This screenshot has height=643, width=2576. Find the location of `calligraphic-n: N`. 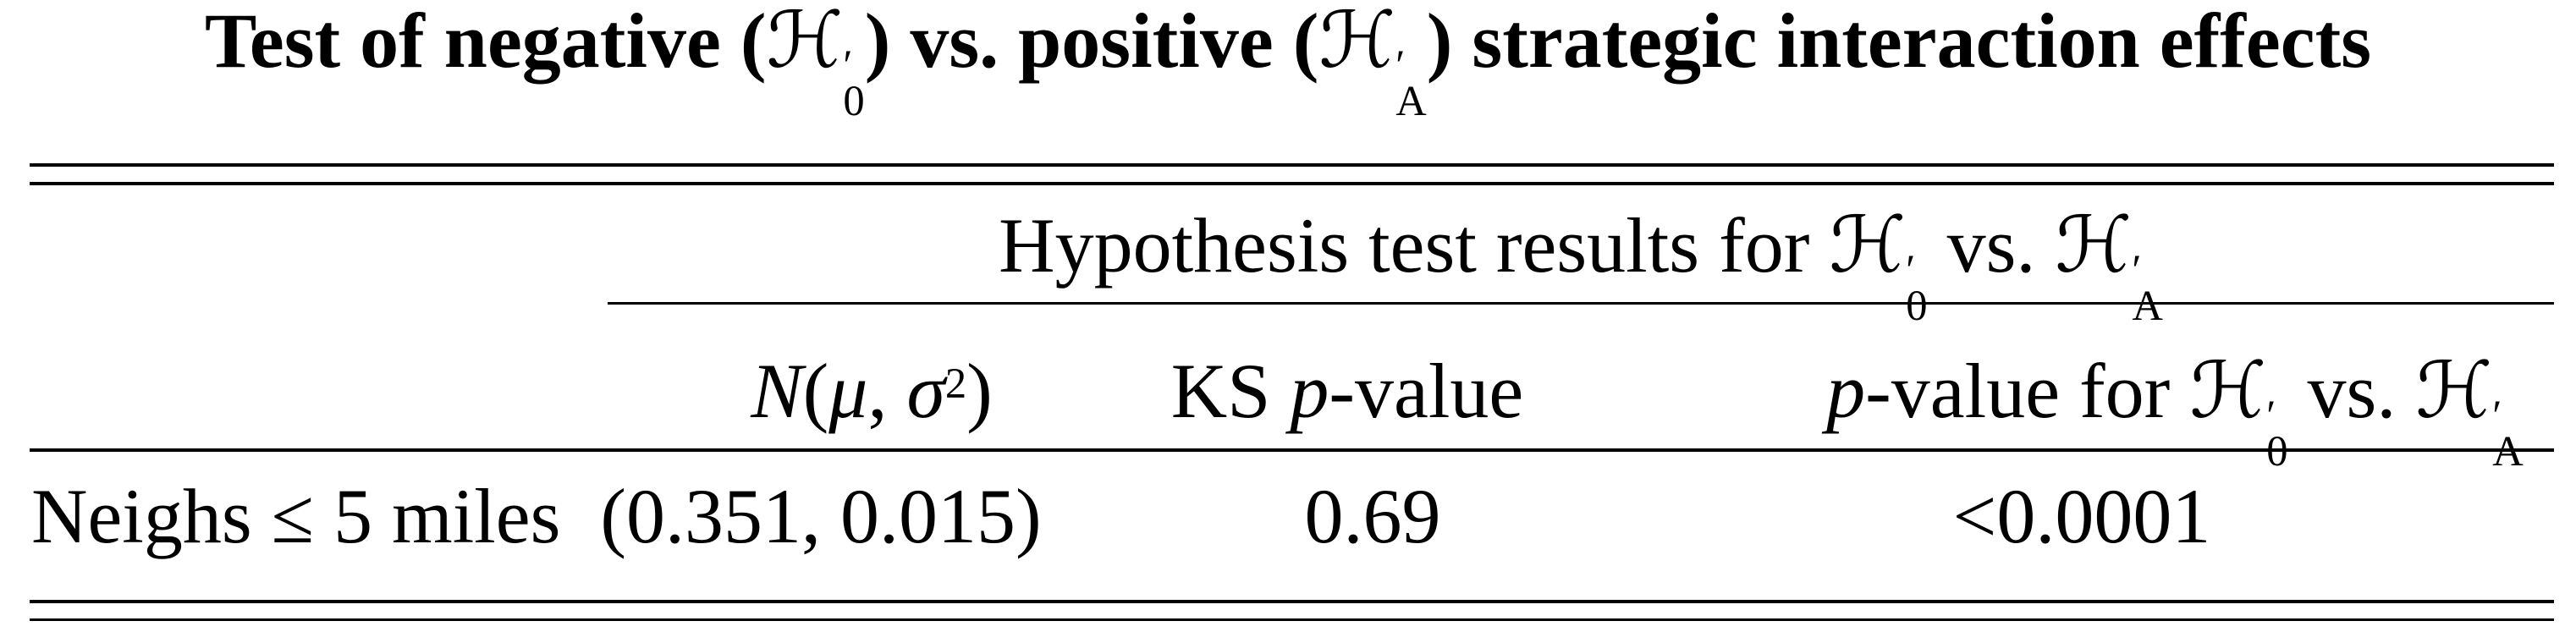

calligraphic-n: N is located at coordinates (777, 391).